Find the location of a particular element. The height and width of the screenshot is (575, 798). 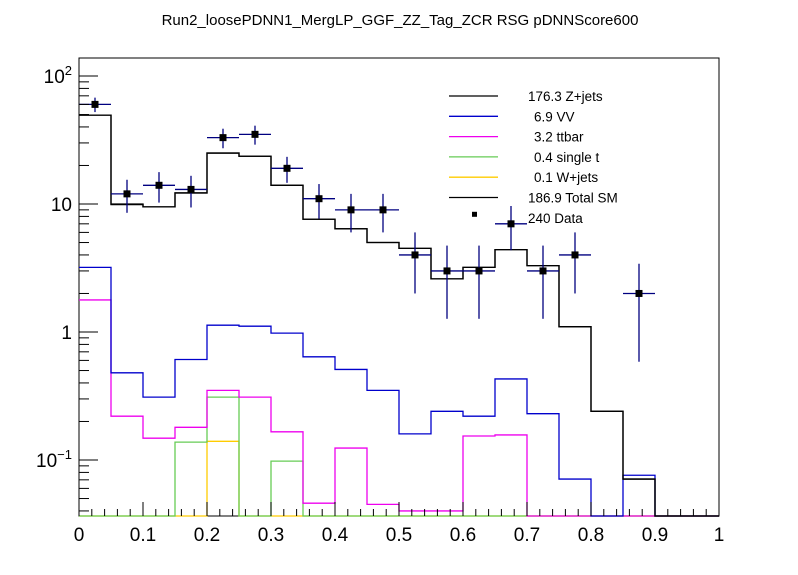

x-tick-label: 0.2 is located at coordinates (207, 535).